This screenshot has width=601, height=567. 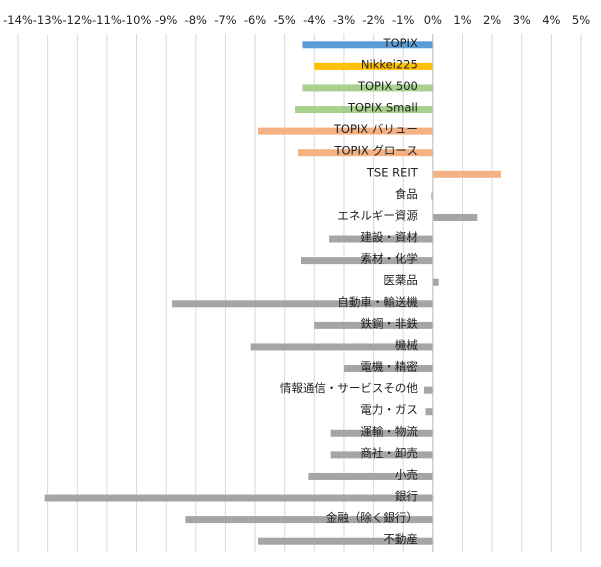 What do you see at coordinates (137, 20) in the screenshot?
I see `x-tick-label: -10%` at bounding box center [137, 20].